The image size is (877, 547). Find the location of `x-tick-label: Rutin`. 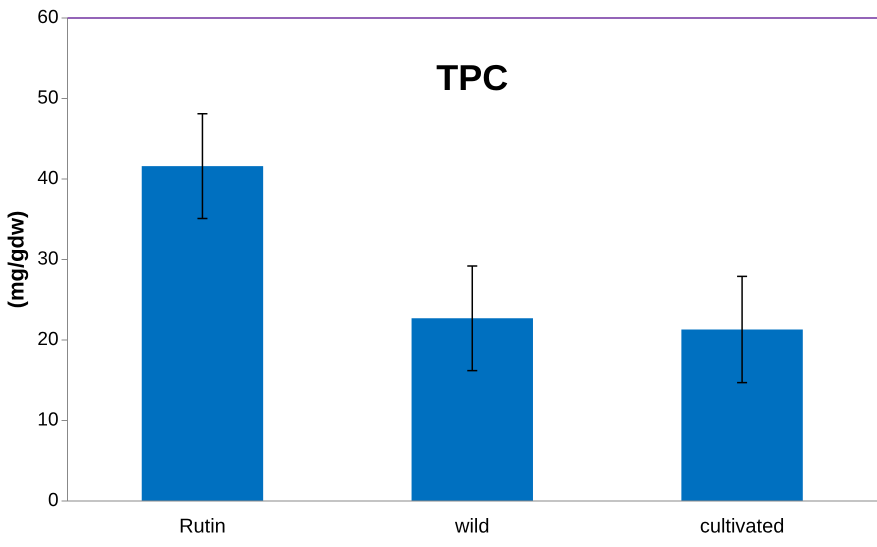

x-tick-label: Rutin is located at coordinates (202, 527).